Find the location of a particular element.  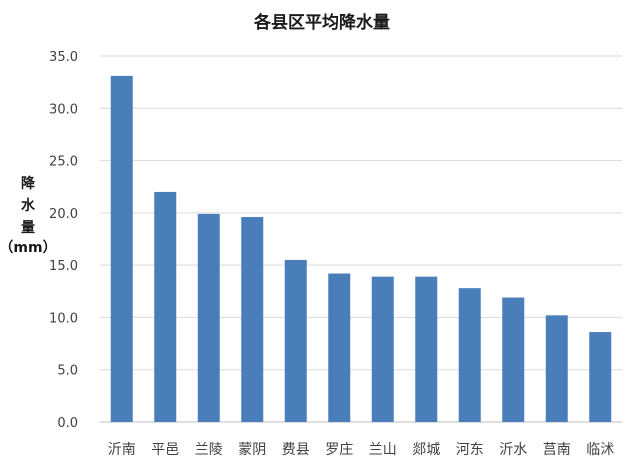

x-tick-label: 沂南 is located at coordinates (122, 450).